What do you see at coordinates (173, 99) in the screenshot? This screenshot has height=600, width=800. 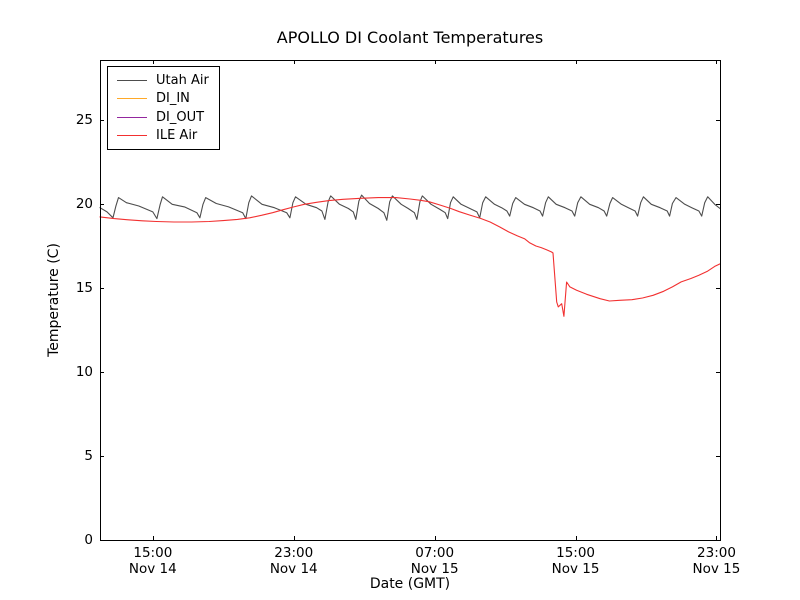 I see `legend-label-di-in: DI_IN` at bounding box center [173, 99].